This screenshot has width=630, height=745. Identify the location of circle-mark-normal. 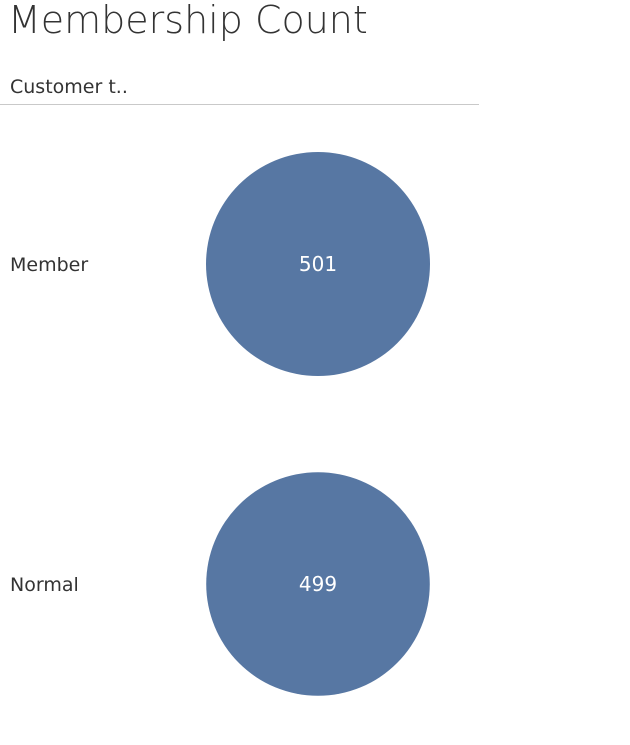
(318, 584).